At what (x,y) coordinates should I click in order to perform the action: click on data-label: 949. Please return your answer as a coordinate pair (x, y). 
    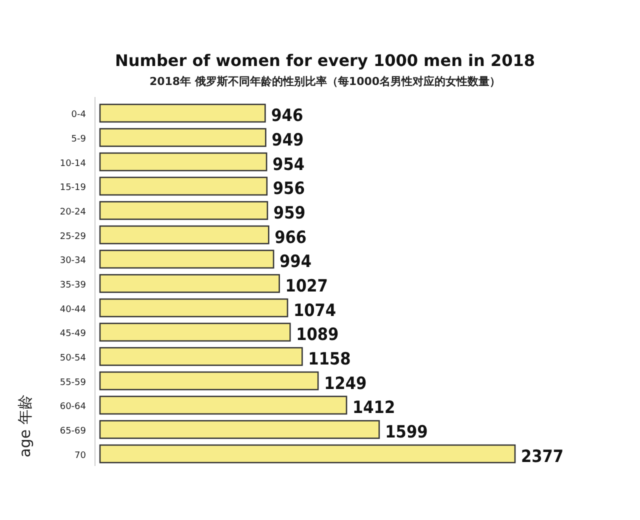
    Looking at the image, I should click on (288, 140).